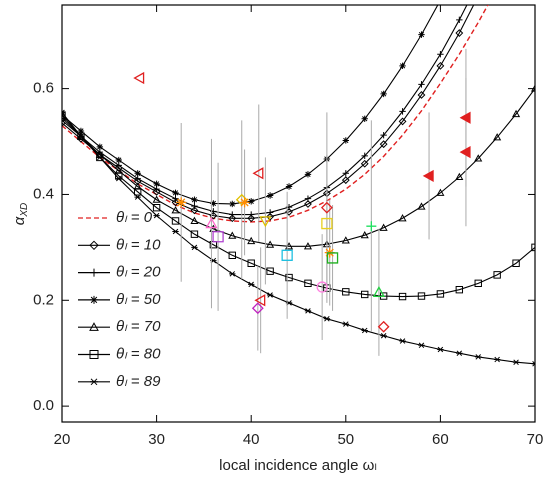  I want to click on legend-label: θₗ = 80, so click(138, 353).